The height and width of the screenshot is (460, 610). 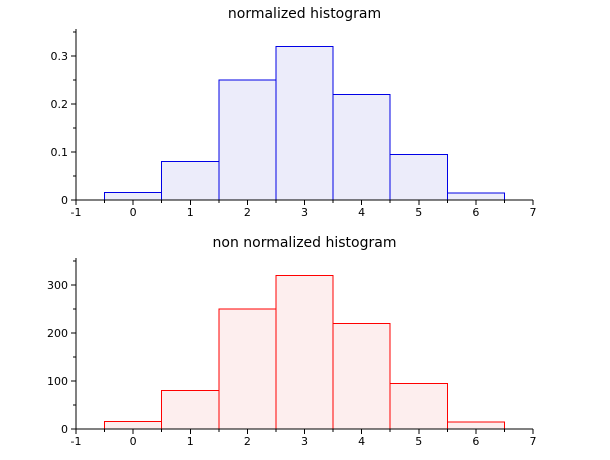 What do you see at coordinates (57, 381) in the screenshot?
I see `y-tick-label: 100` at bounding box center [57, 381].